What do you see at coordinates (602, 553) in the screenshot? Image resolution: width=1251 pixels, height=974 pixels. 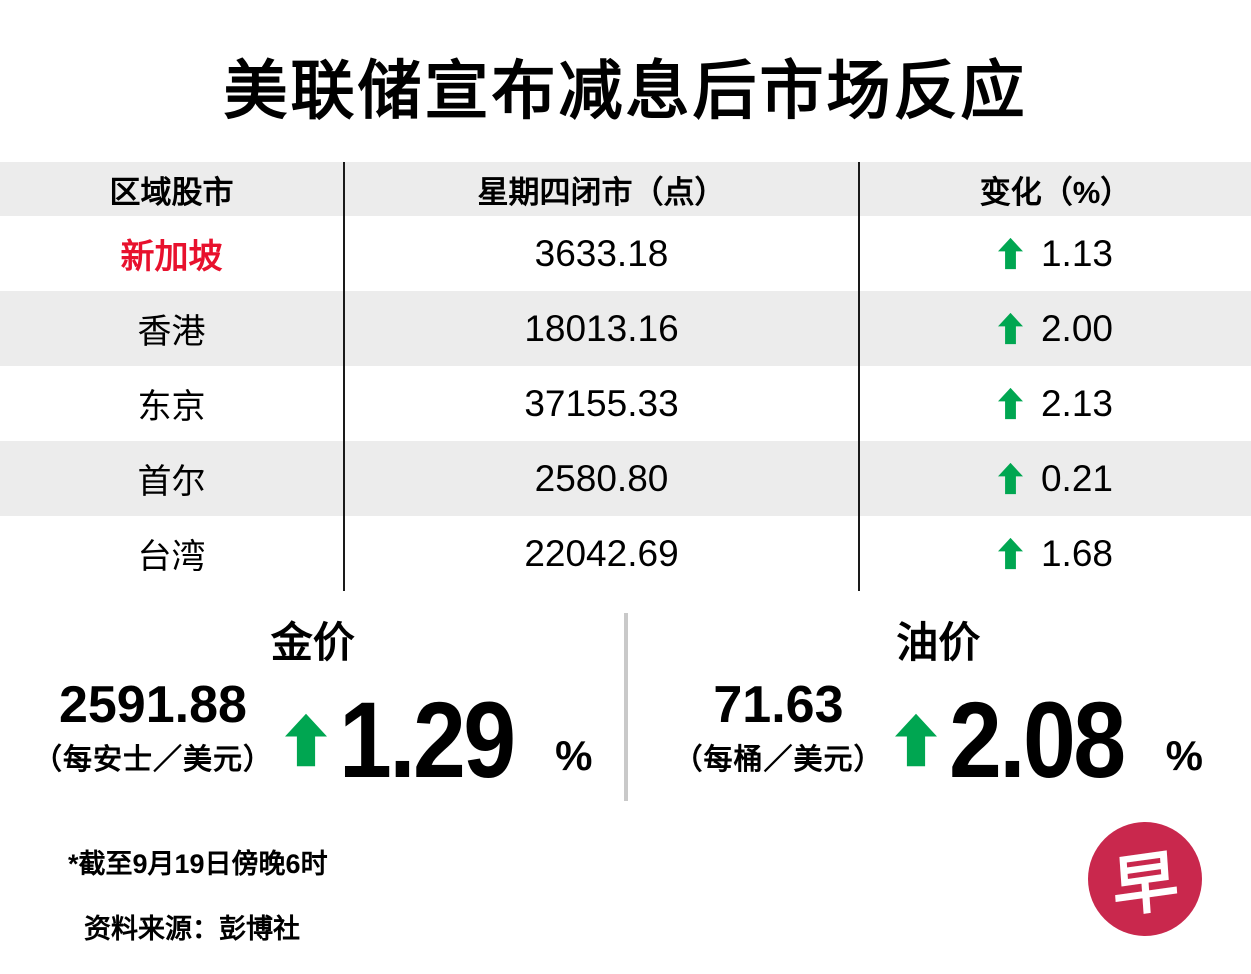 I see `close-value: 22042.69` at bounding box center [602, 553].